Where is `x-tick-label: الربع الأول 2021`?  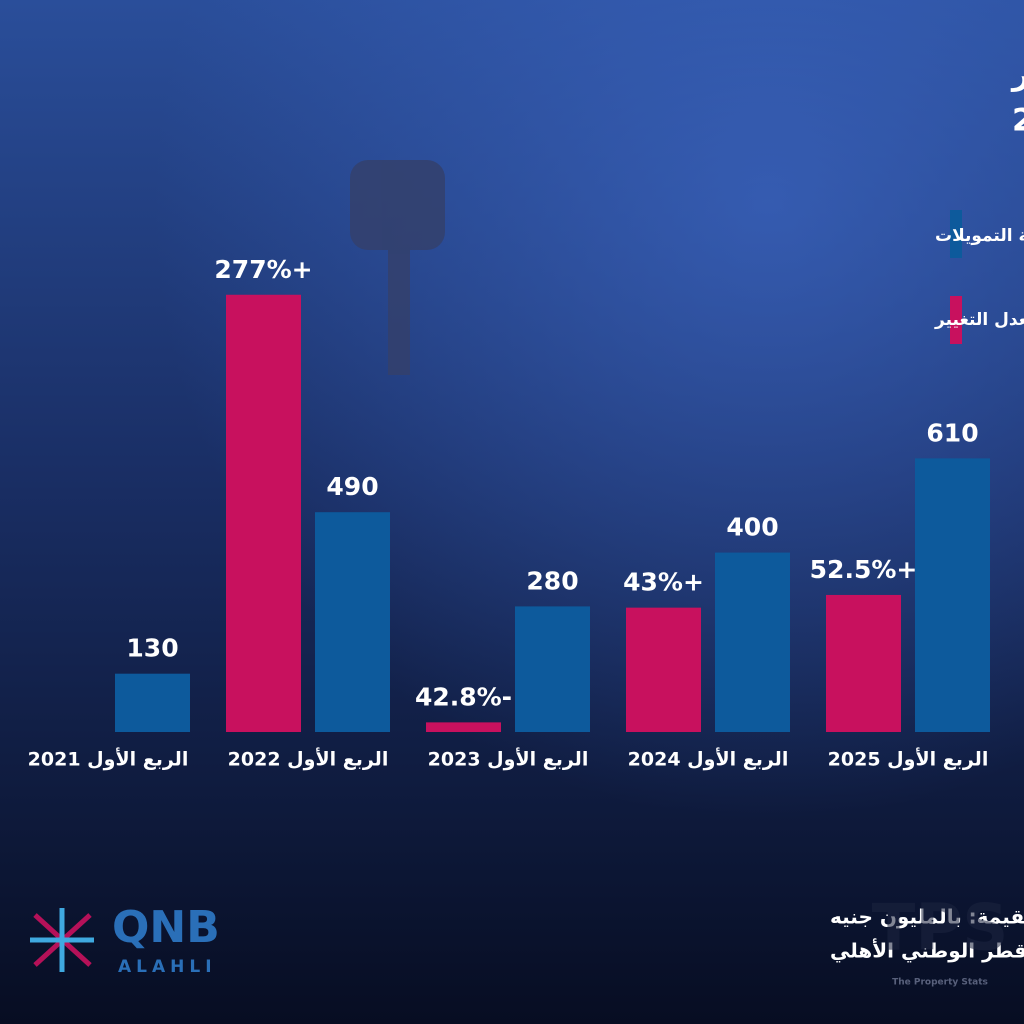 x-tick-label: الربع الأول 2021 is located at coordinates (108, 759).